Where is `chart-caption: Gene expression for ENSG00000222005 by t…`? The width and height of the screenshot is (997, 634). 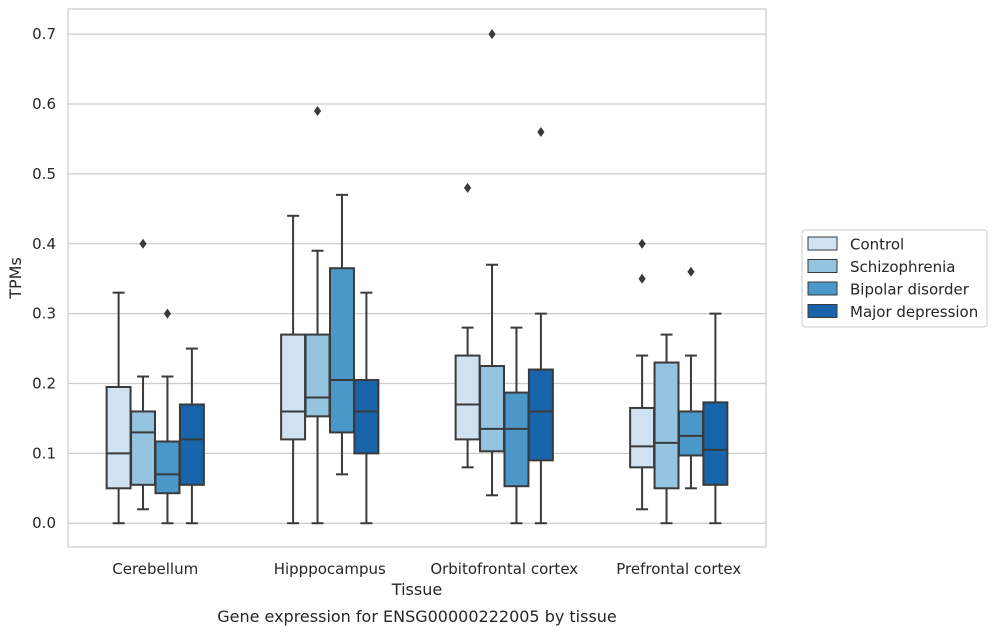
chart-caption: Gene expression for ENSG00000222005 by t… is located at coordinates (417, 616).